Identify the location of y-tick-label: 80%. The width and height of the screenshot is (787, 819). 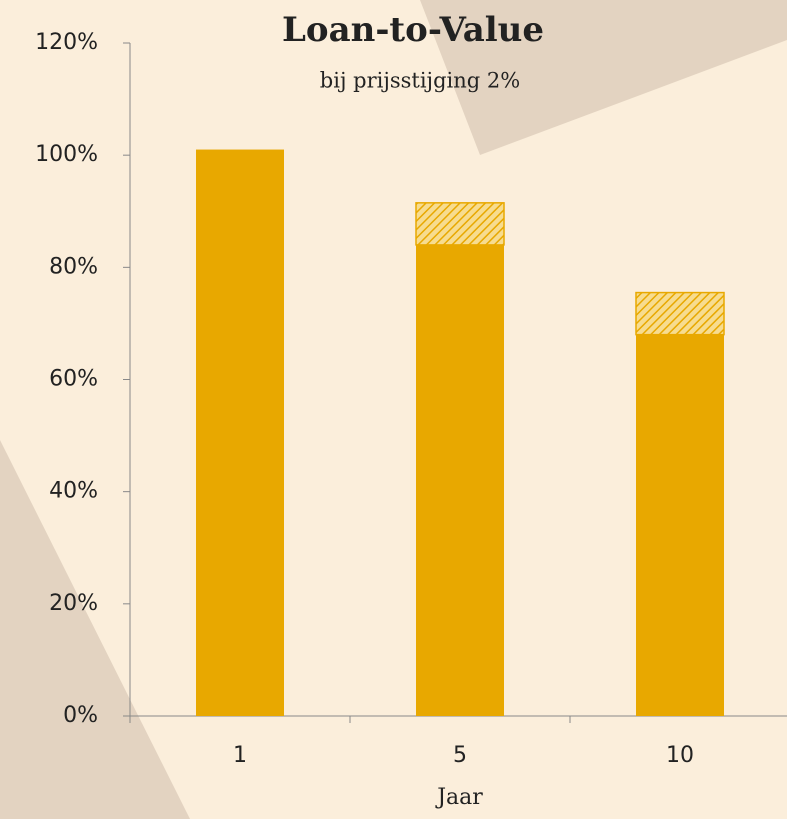
(73, 266).